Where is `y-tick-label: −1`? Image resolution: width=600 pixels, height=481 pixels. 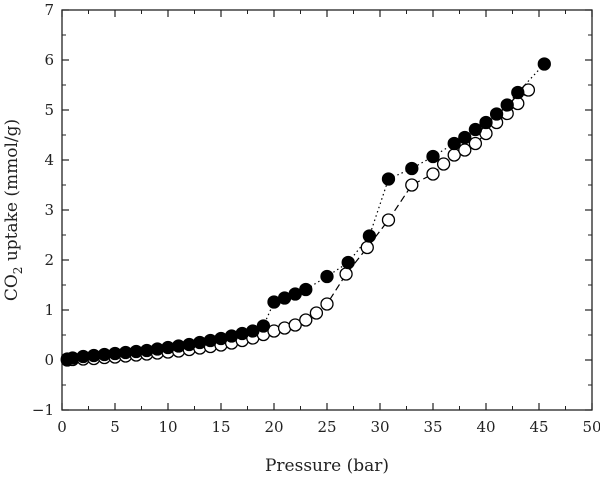 y-tick-label: −1 is located at coordinates (43, 410).